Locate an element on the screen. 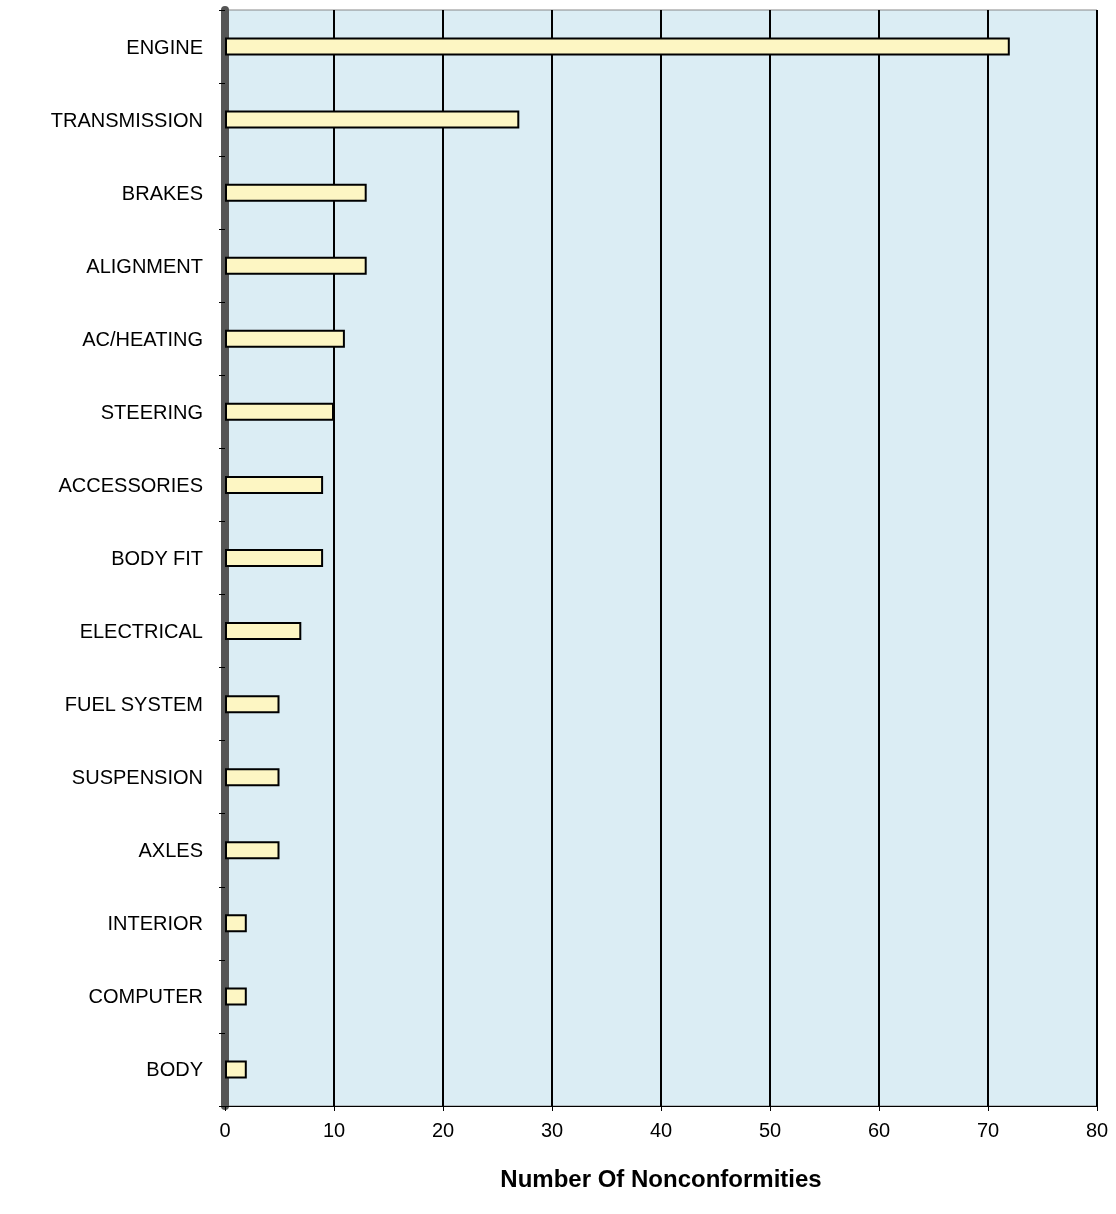 The image size is (1116, 1214). x-tick-label: 80 is located at coordinates (1097, 1130).